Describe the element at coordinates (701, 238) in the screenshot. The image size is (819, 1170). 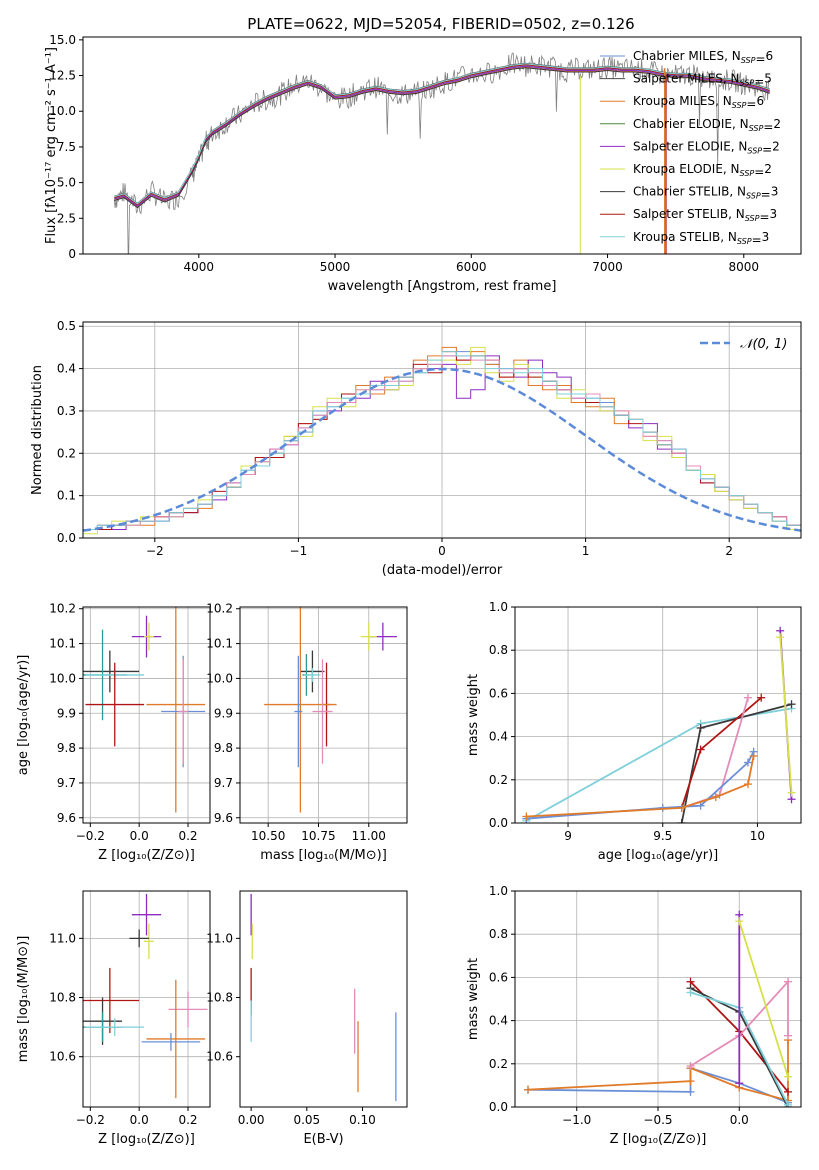
I see `legend-entry: Kroupa STELIB, NSSP=3` at that location.